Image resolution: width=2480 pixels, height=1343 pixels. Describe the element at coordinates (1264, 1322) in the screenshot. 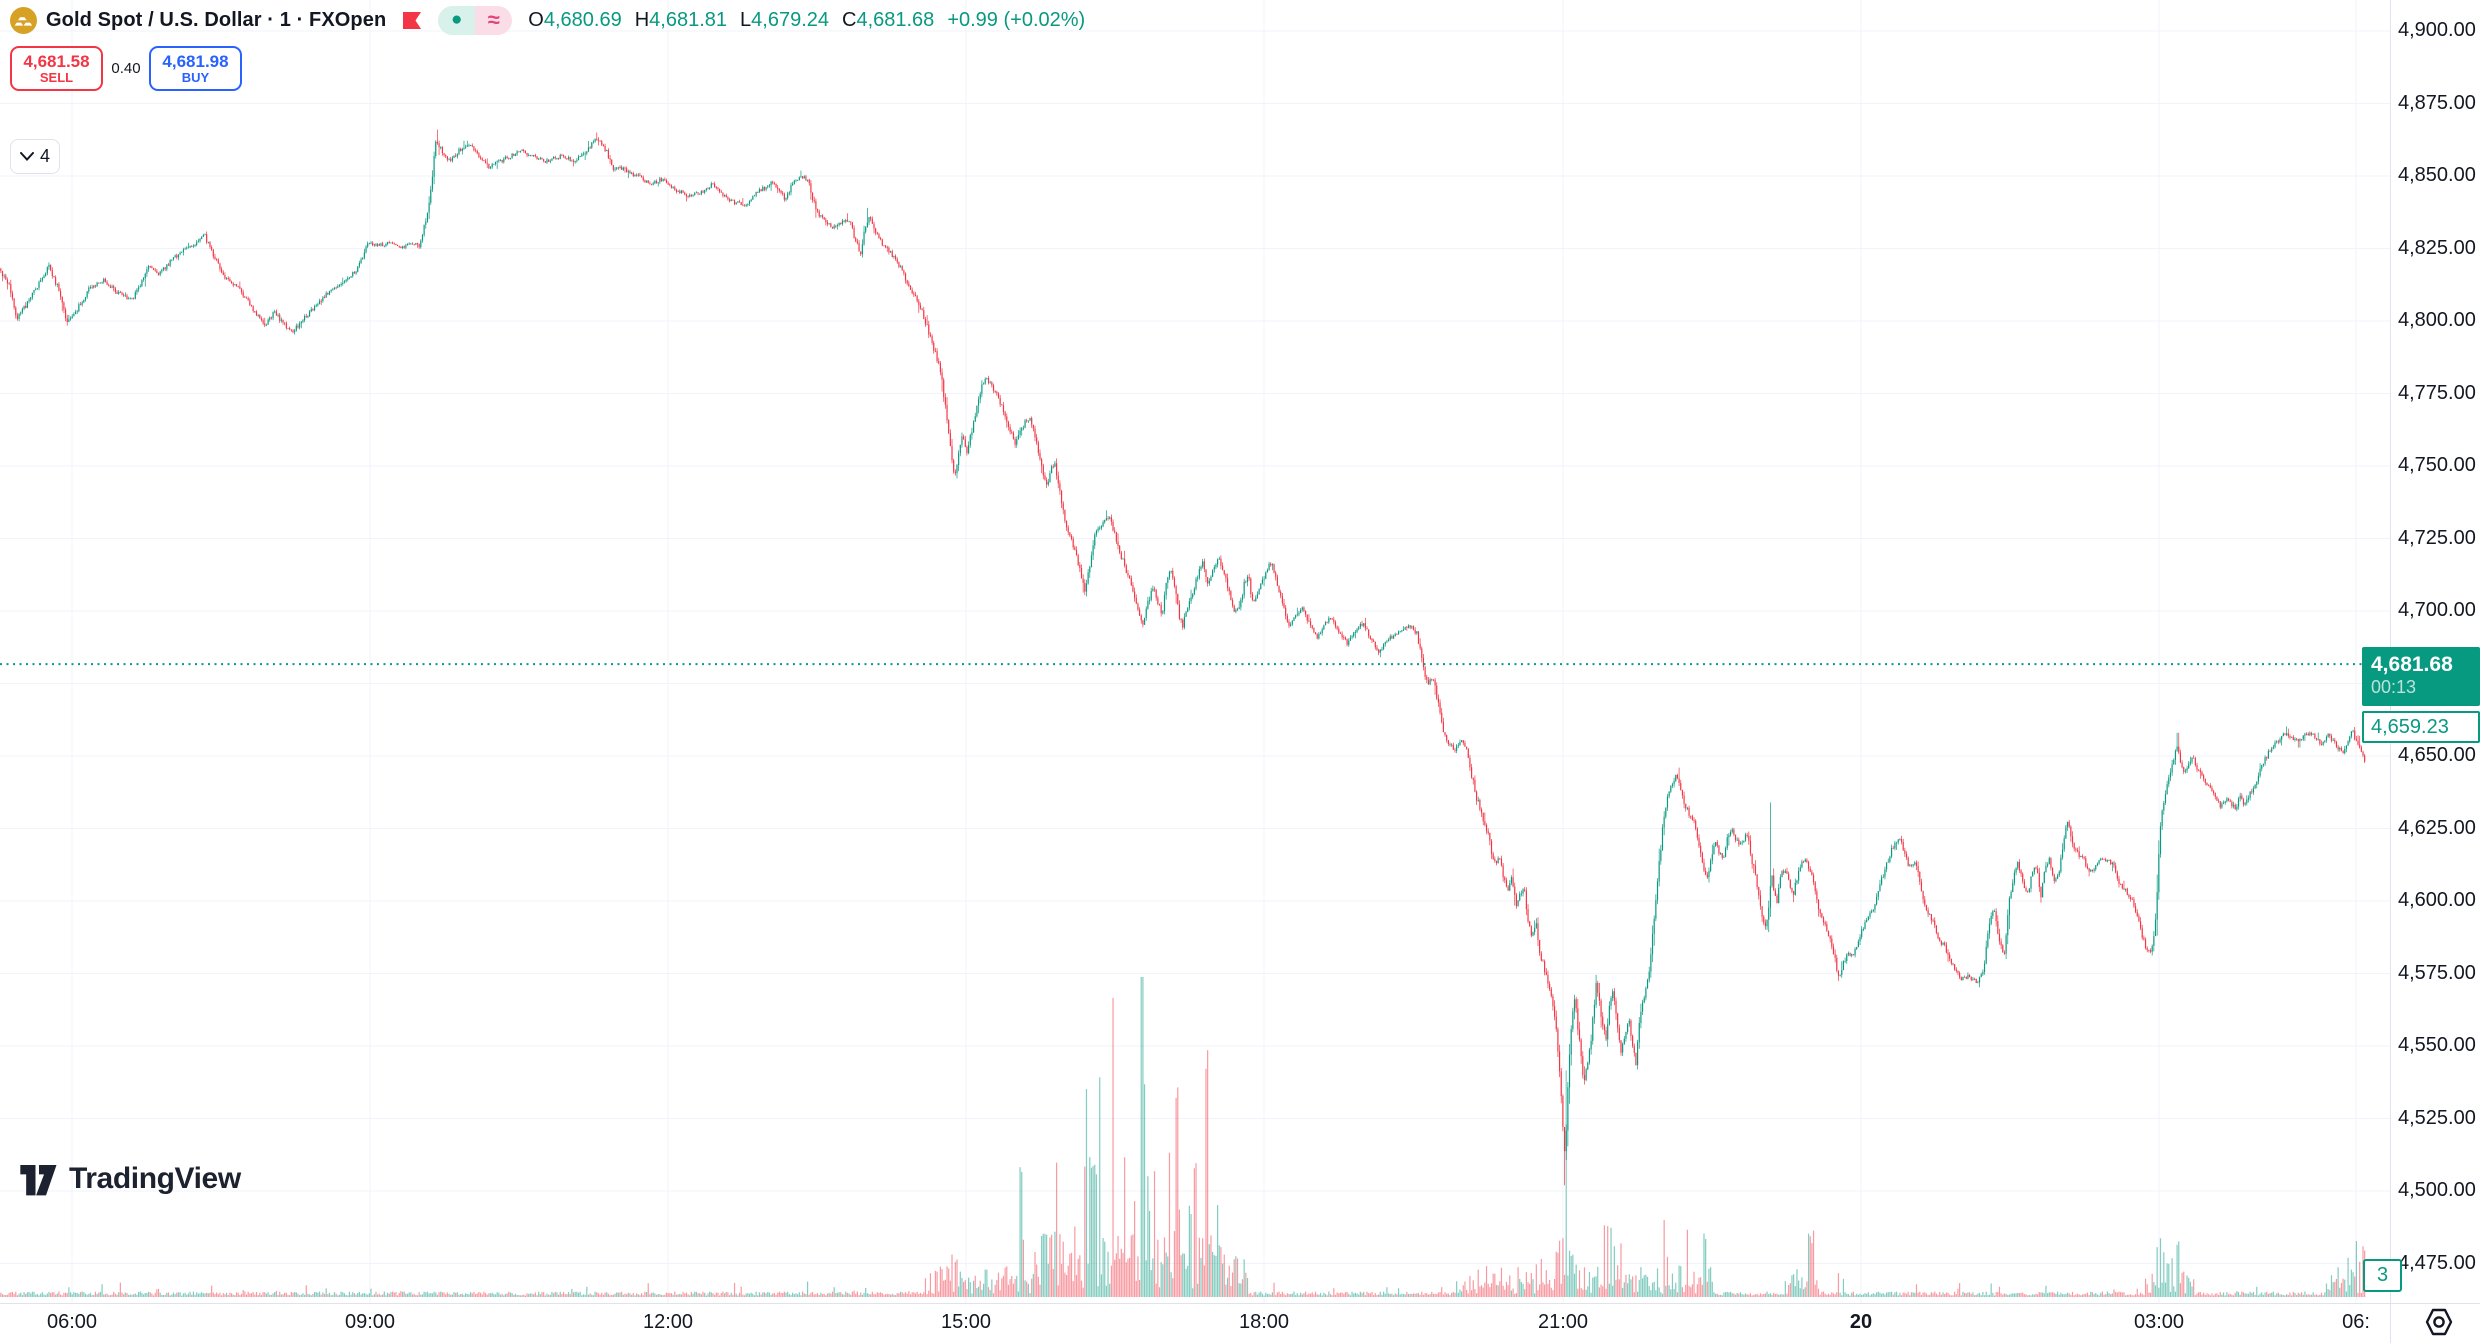

I see `time-tick-label: 18:00` at that location.